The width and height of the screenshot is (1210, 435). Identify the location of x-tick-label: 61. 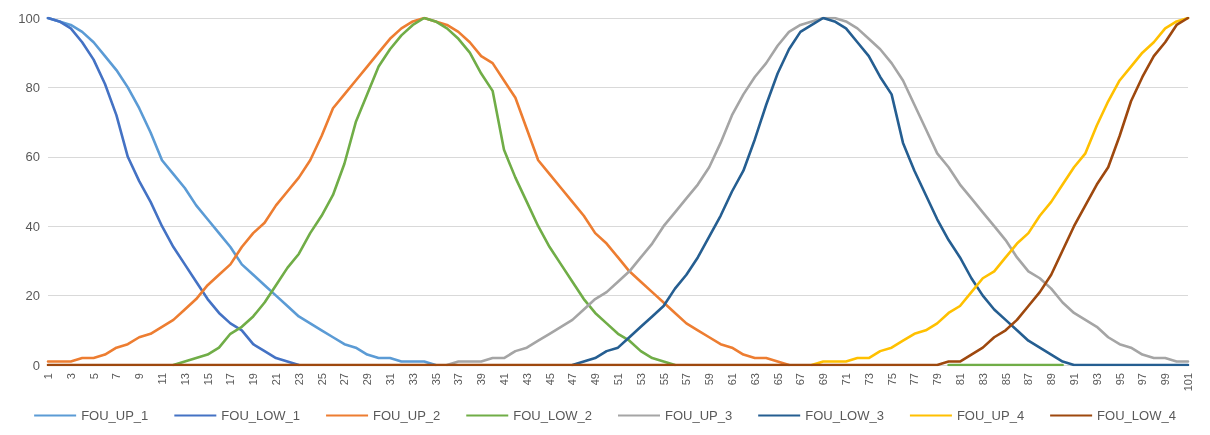
(732, 379).